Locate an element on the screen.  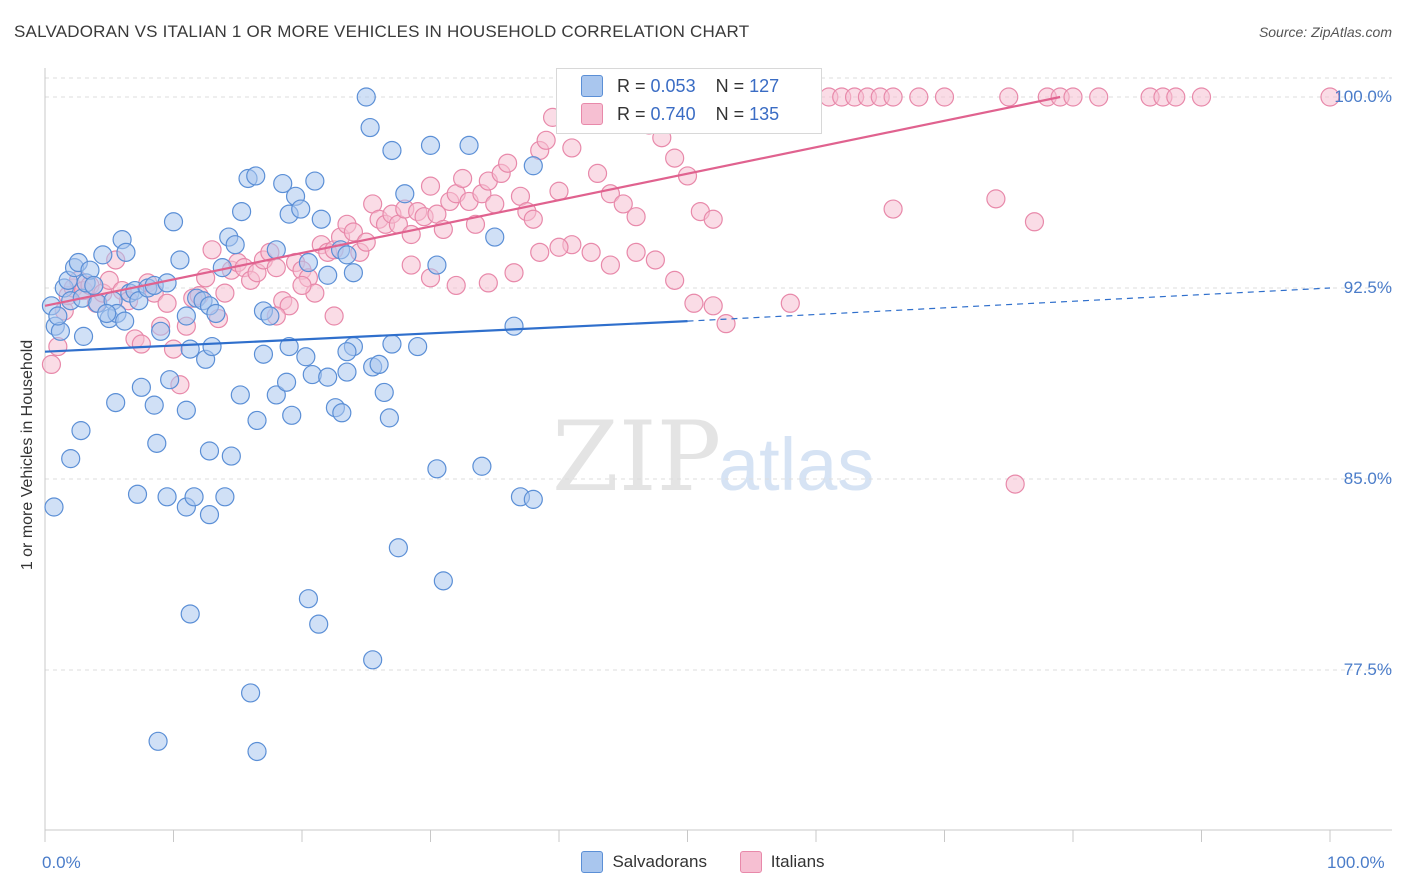
legend-r-value: 0.740 is located at coordinates (673, 113).